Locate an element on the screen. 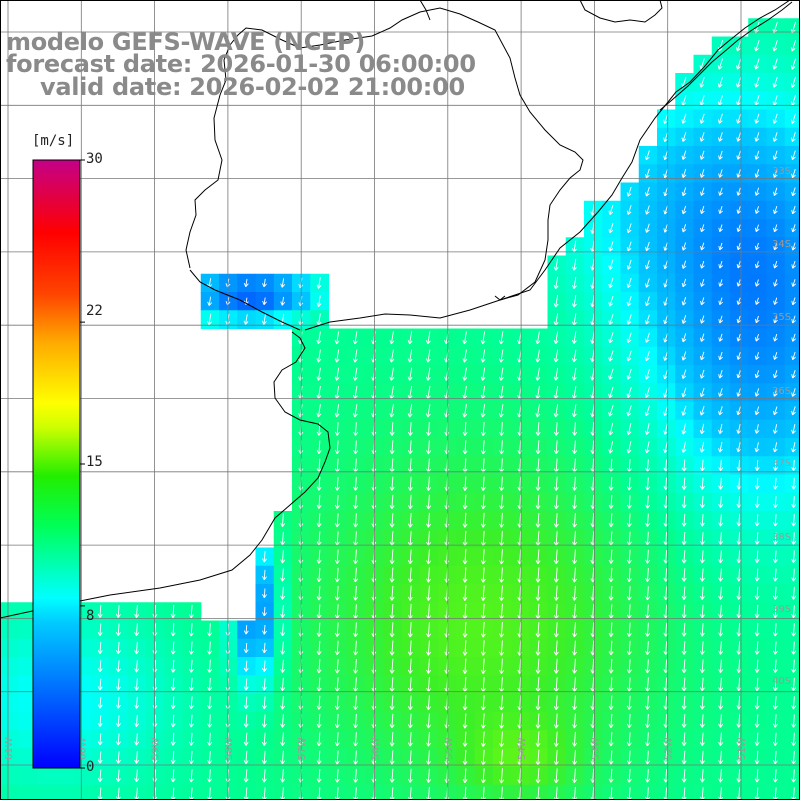 This screenshot has height=800, width=800. latitude-label: 38S is located at coordinates (781, 537).